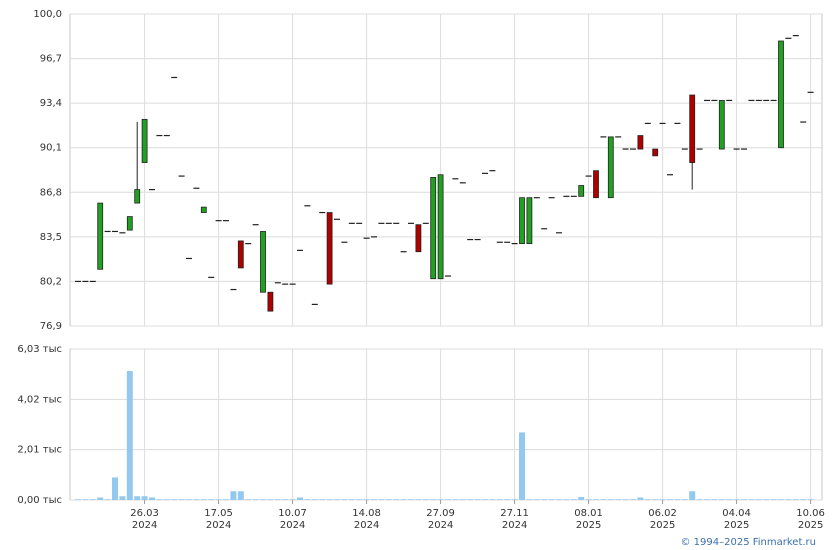  Describe the element at coordinates (366, 519) in the screenshot. I see `x-tick-label: 14.08 2024` at that location.